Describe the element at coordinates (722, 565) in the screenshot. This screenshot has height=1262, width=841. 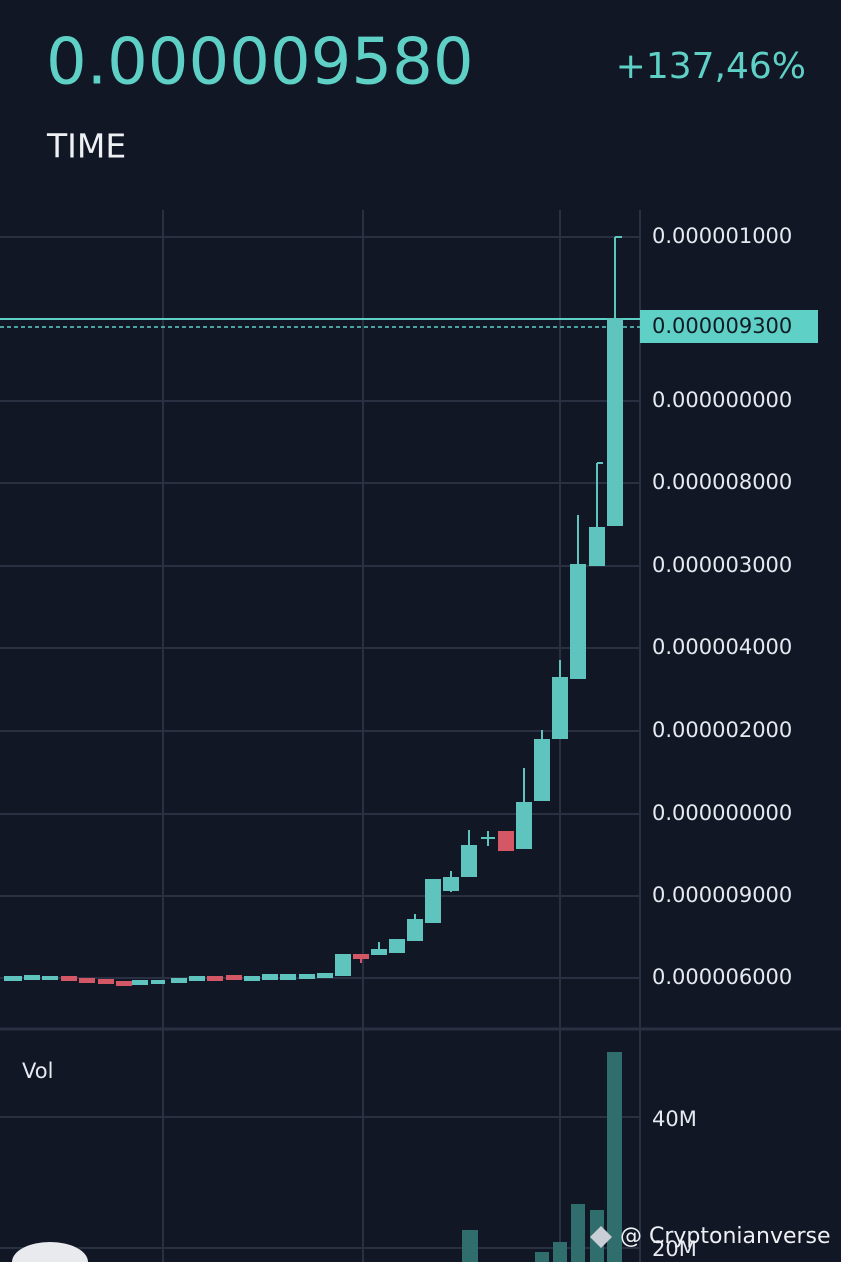
I see `price-axis-label: 0.000003000` at that location.